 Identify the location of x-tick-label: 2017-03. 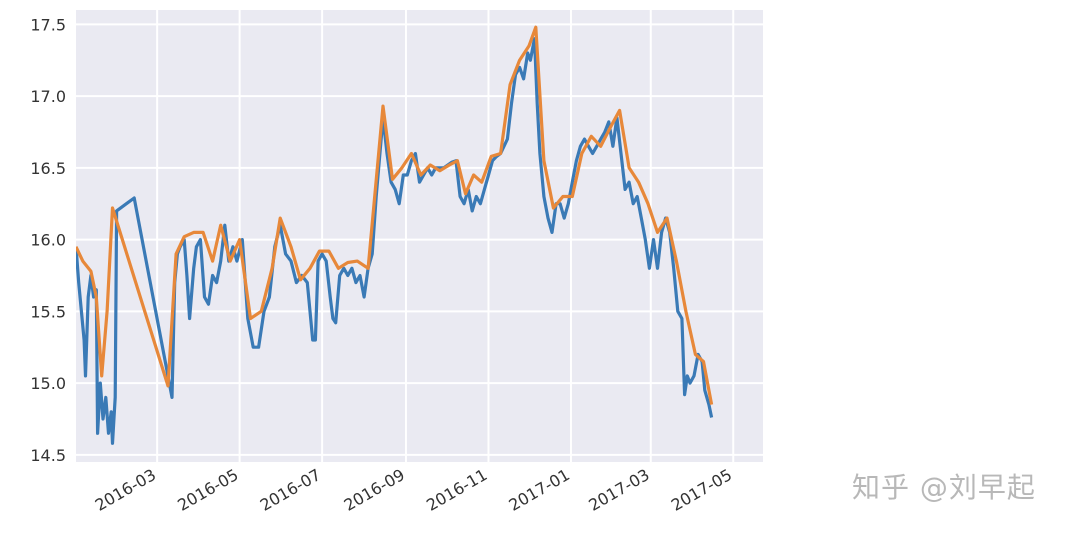
(618, 490).